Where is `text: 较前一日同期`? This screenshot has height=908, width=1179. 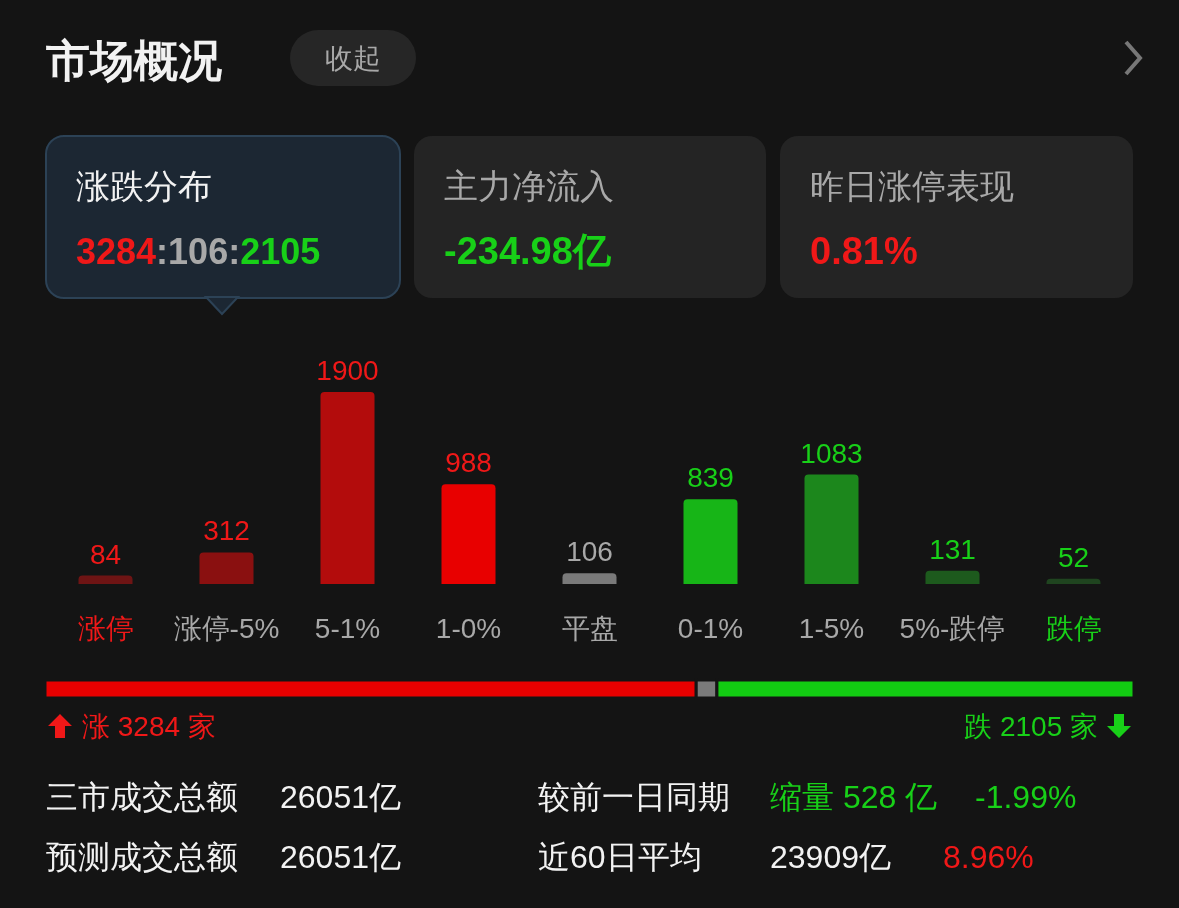
text: 较前一日同期 is located at coordinates (634, 797).